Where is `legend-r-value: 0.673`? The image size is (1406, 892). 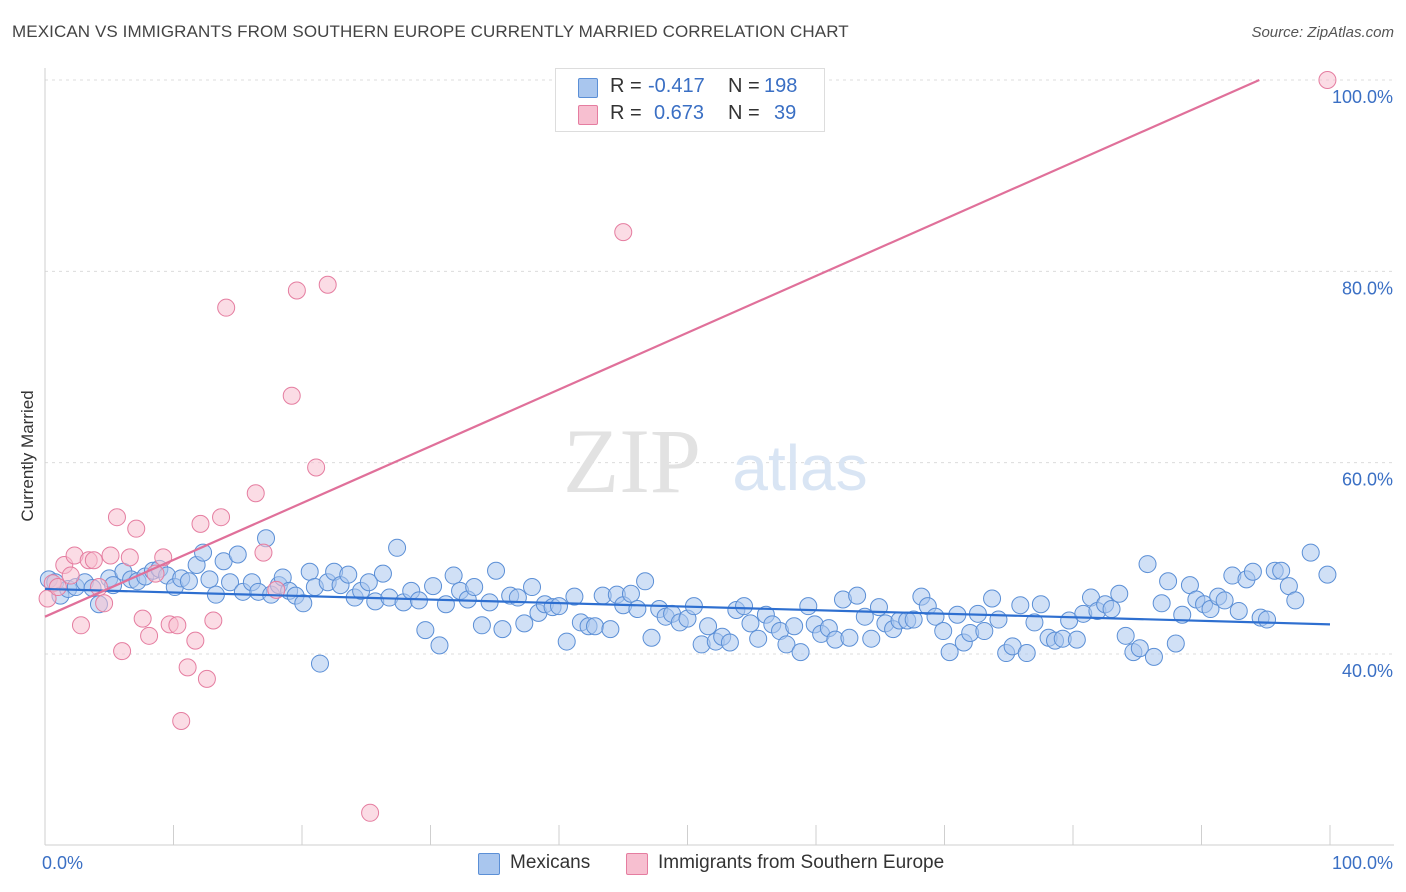
legend-r-value: 0.673 is located at coordinates (679, 113).